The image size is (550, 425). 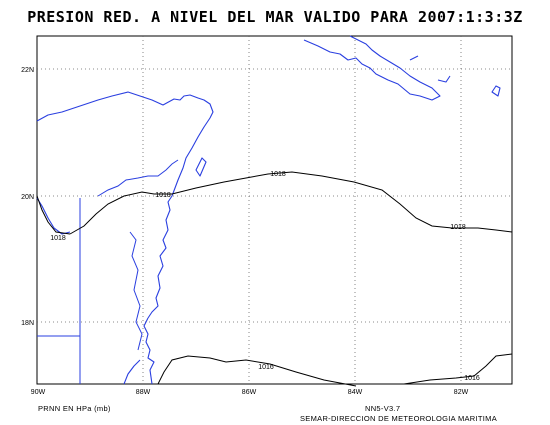 I want to click on coastline-gulf-honduras, so click(x=132, y=372).